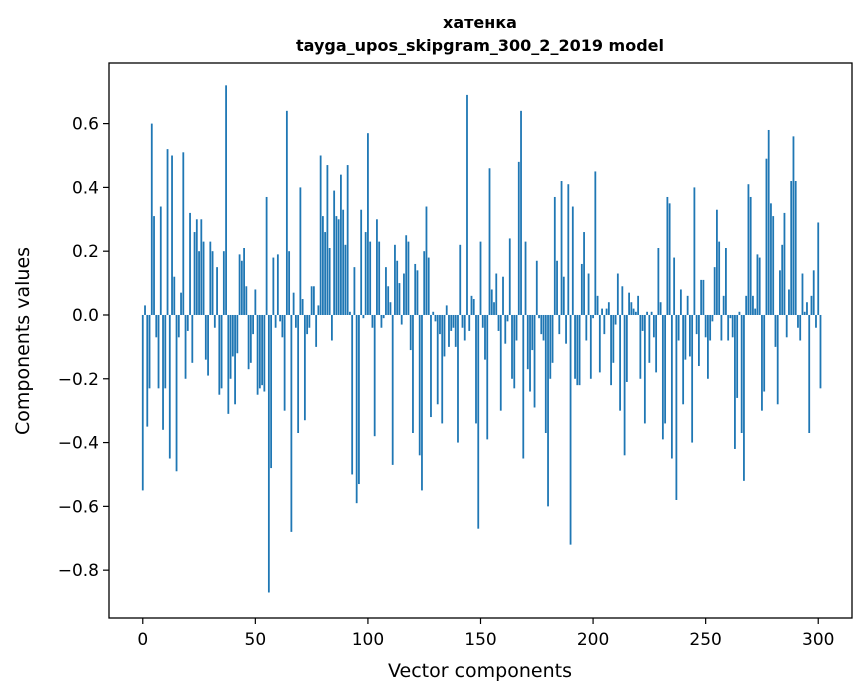  I want to click on x-axis-label: Vector components, so click(480, 671).